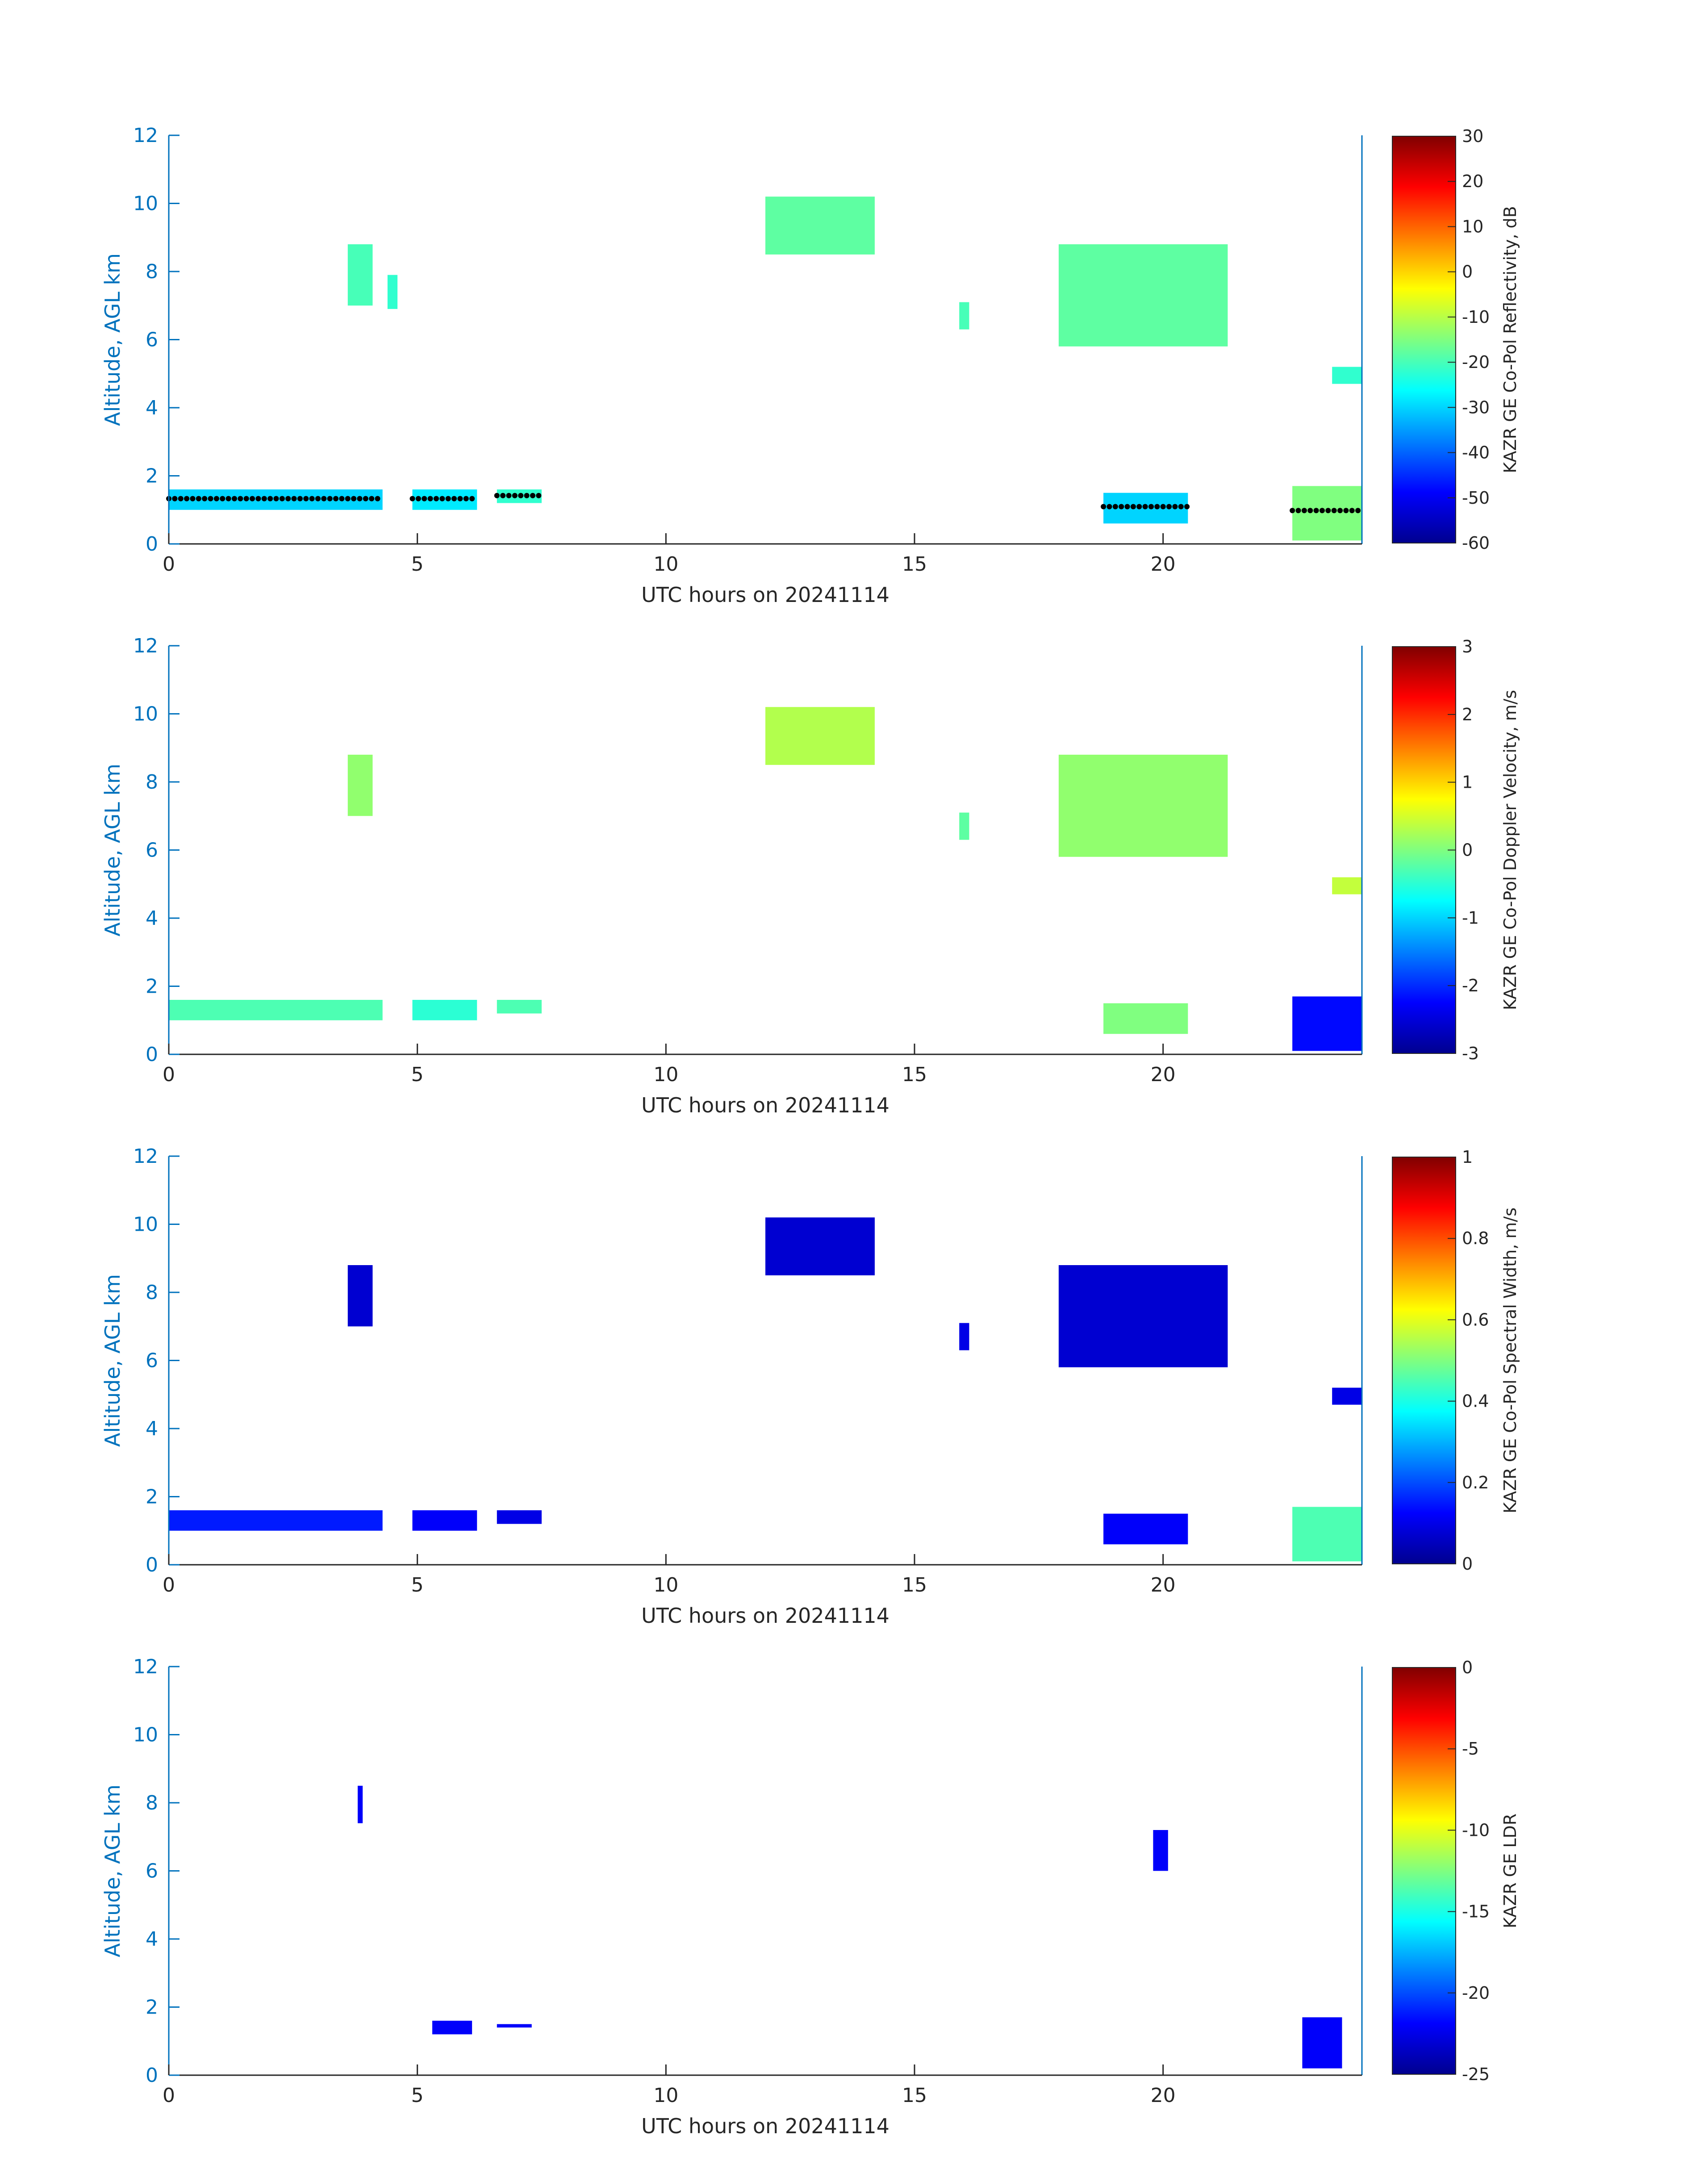  What do you see at coordinates (1475, 1401) in the screenshot?
I see `colorbar-tick-label: 0.4` at bounding box center [1475, 1401].